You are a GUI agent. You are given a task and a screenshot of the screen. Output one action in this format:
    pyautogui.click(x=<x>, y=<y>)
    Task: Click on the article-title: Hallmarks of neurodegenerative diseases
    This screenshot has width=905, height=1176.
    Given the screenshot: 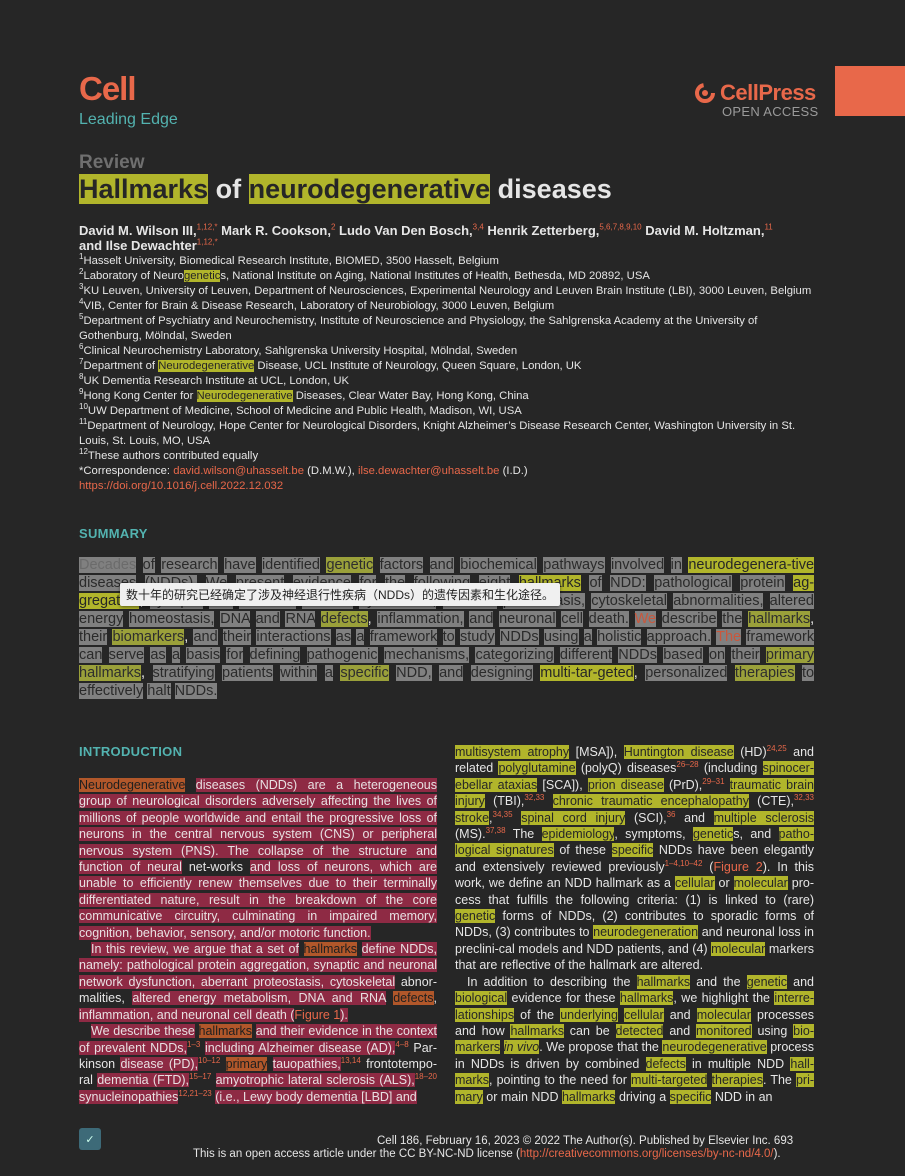 What is the action you would take?
    pyautogui.click(x=345, y=189)
    